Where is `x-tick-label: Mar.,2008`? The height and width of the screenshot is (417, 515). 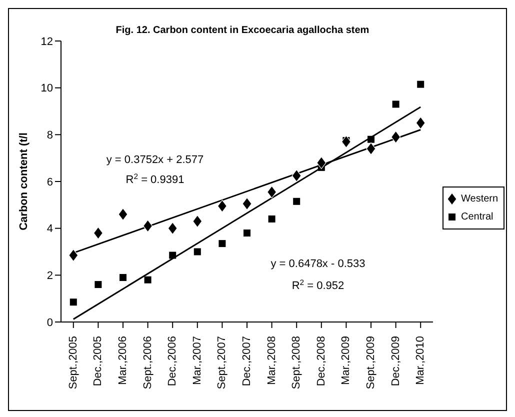
x-tick-label: Mar.,2008 is located at coordinates (272, 360).